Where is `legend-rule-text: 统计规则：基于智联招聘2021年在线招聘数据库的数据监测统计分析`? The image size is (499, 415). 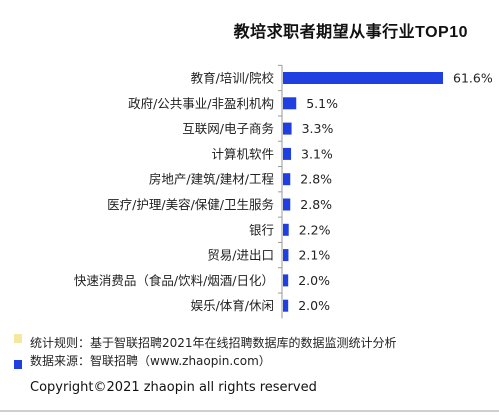
legend-rule-text: 统计规则：基于智联招聘2021年在线招聘数据库的数据监测统计分析 is located at coordinates (213, 343).